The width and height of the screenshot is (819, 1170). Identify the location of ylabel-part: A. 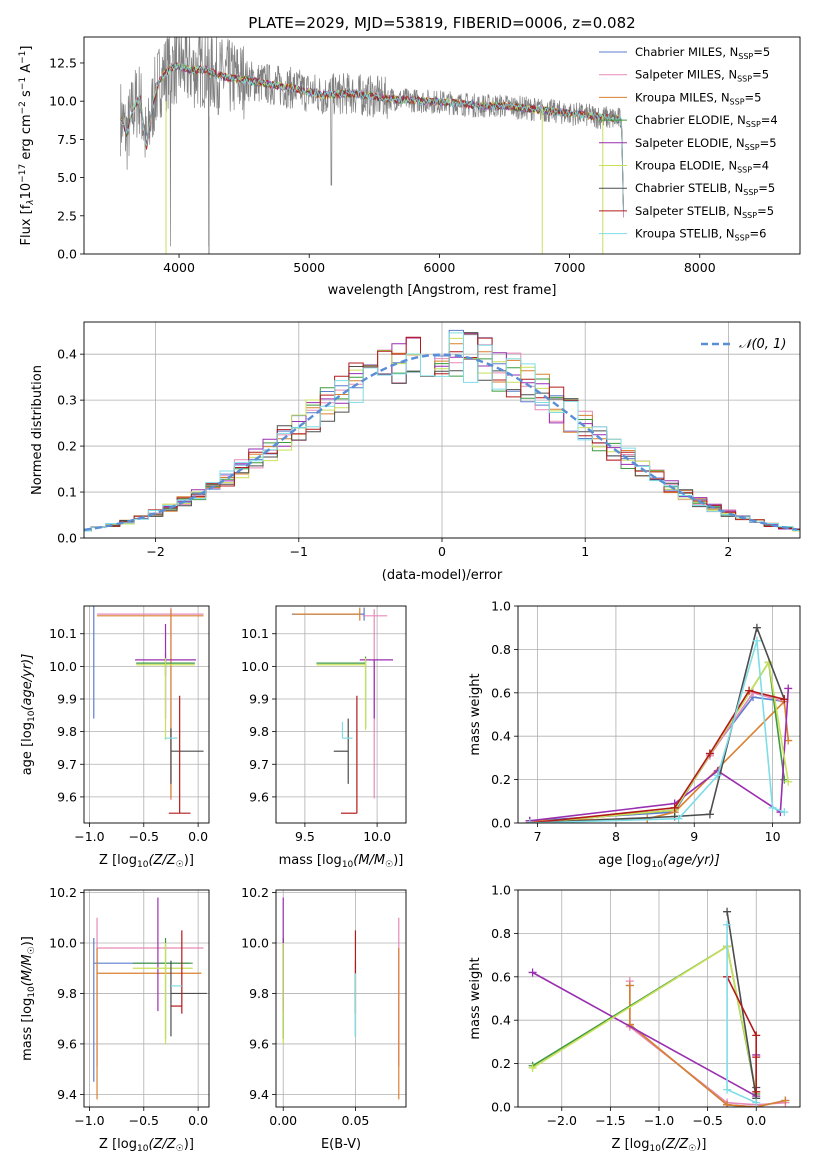
(26, 70).